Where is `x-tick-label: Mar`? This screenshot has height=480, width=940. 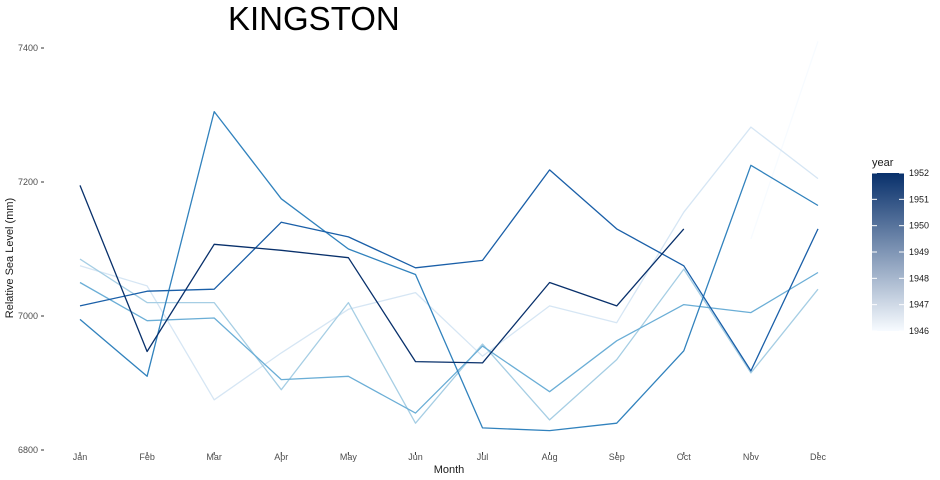 x-tick-label: Mar is located at coordinates (214, 457).